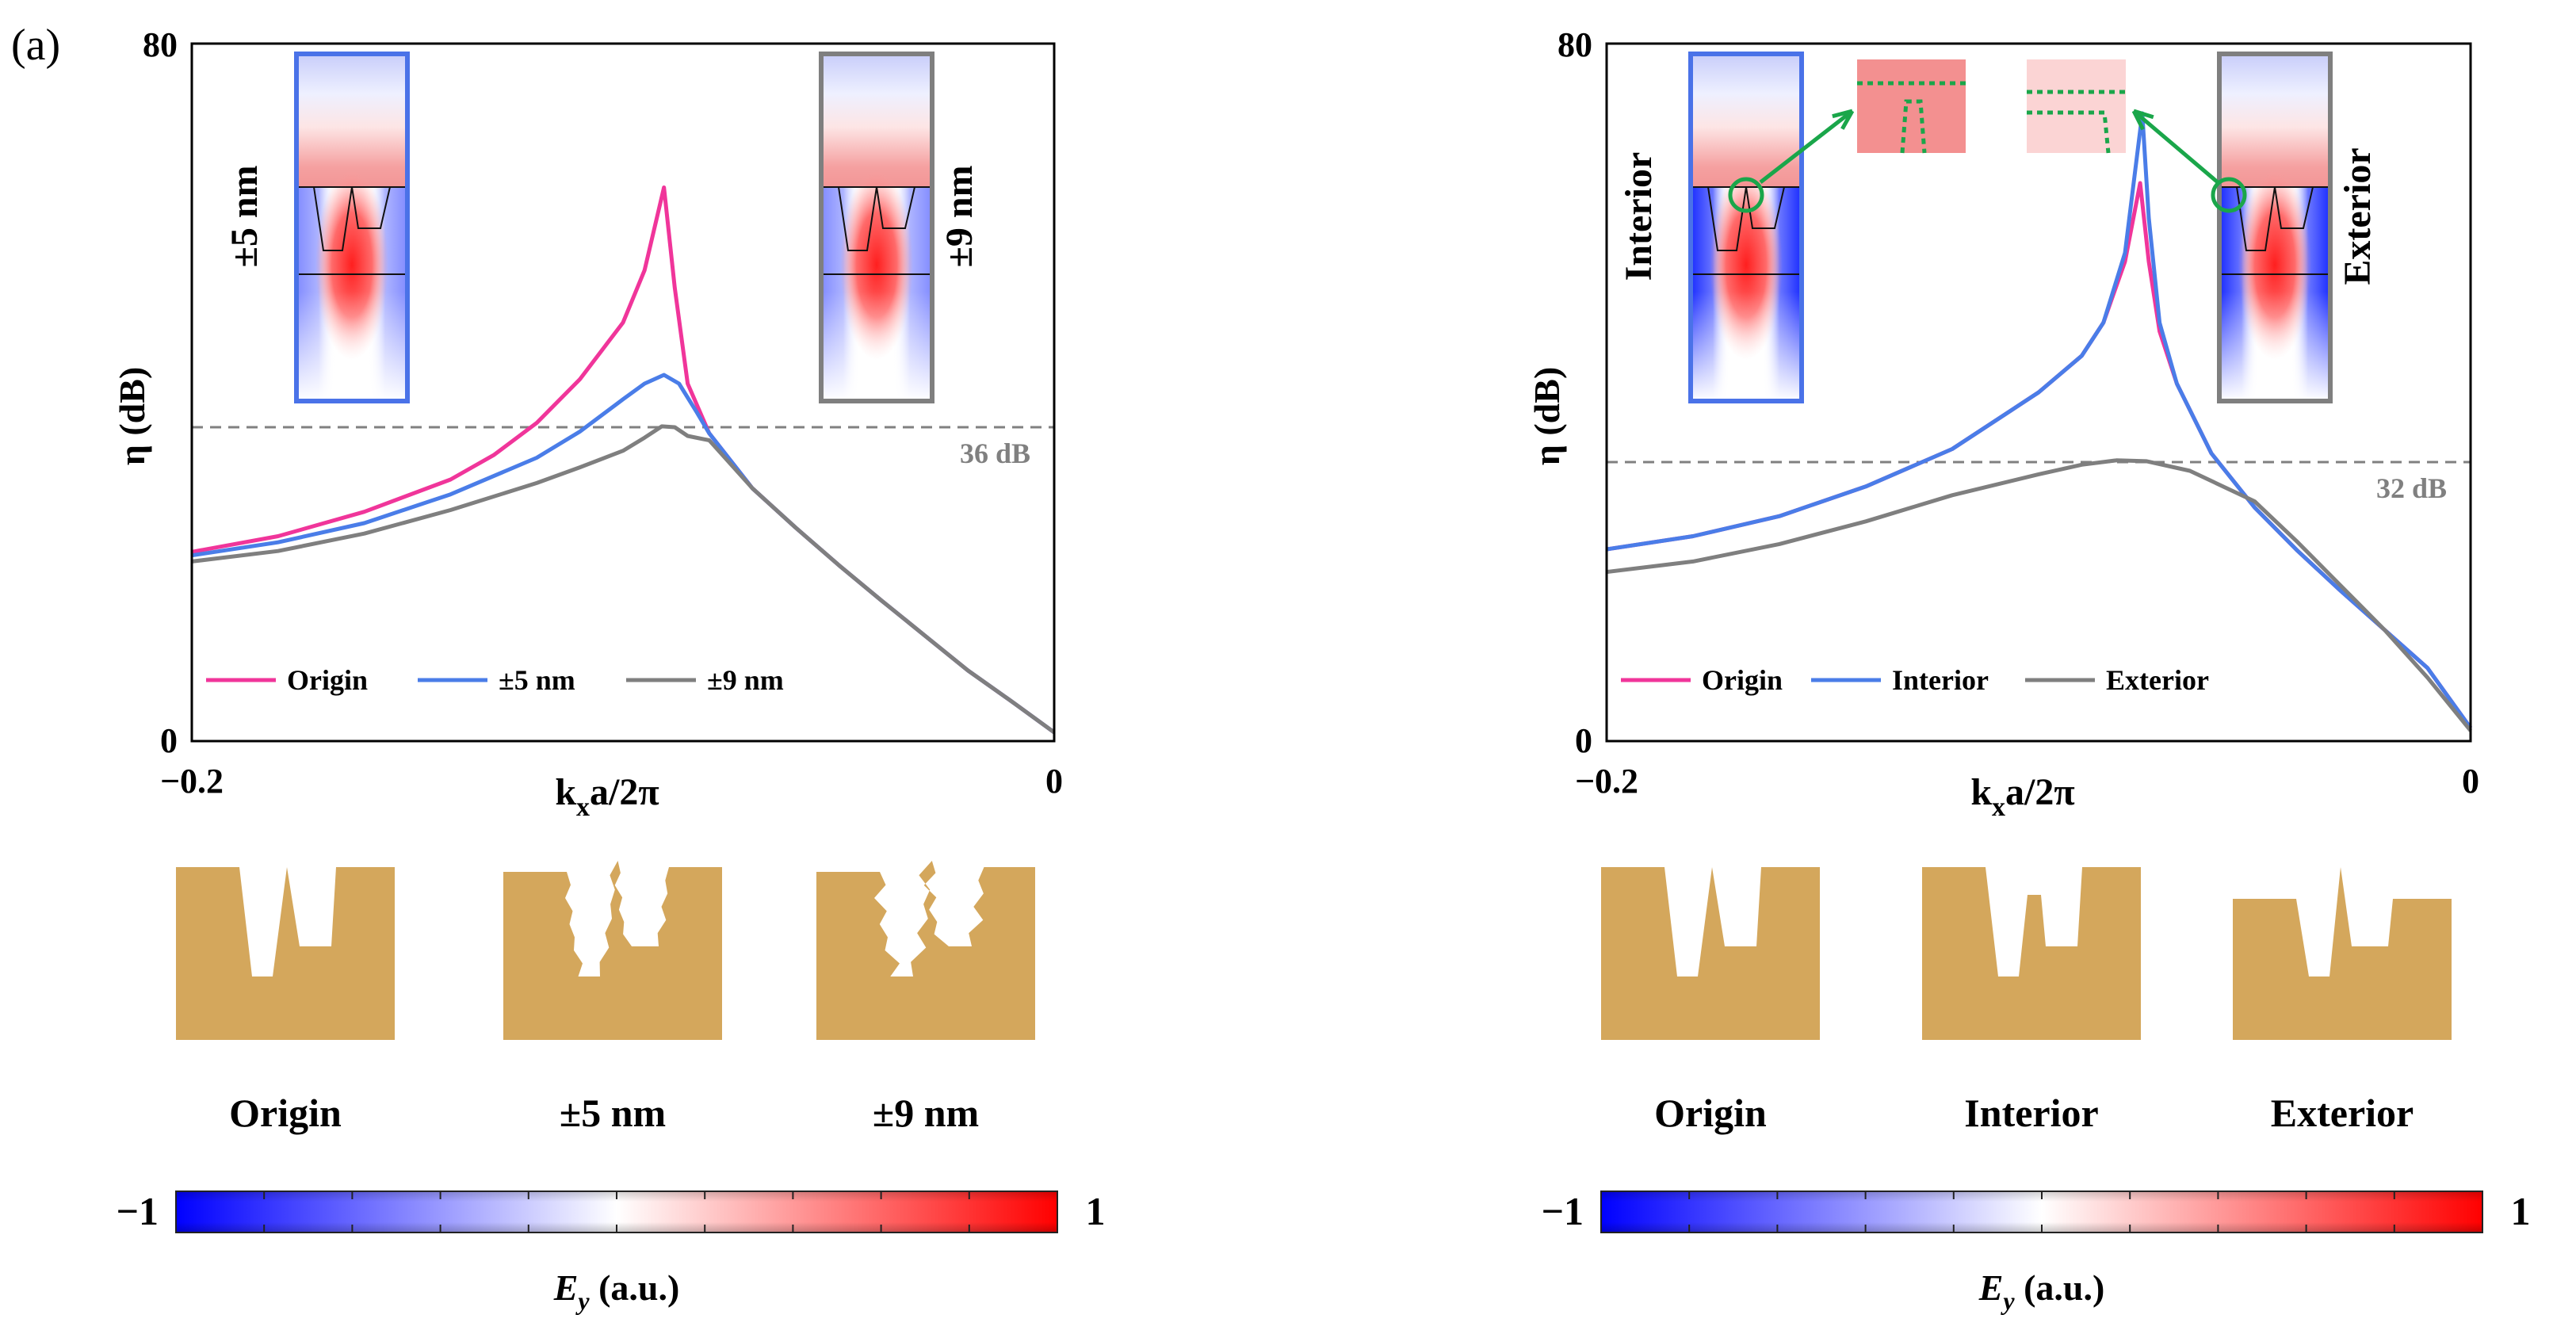 This screenshot has width=2576, height=1330. Describe the element at coordinates (926, 1113) in the screenshot. I see `profile-label: ±9 nm` at that location.